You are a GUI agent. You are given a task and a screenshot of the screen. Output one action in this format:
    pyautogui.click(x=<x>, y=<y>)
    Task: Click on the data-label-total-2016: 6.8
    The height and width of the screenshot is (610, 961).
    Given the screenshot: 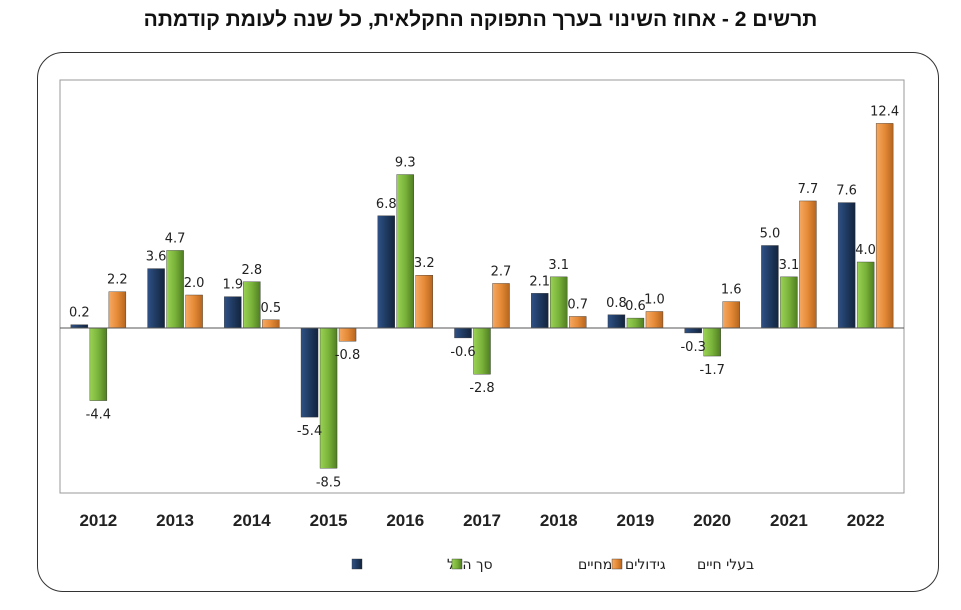 What is the action you would take?
    pyautogui.click(x=386, y=204)
    